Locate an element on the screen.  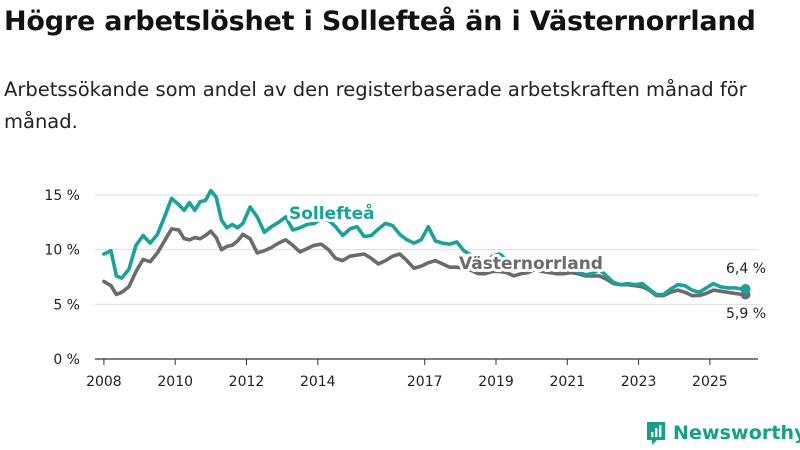
x-tick-label: 2014 is located at coordinates (318, 382).